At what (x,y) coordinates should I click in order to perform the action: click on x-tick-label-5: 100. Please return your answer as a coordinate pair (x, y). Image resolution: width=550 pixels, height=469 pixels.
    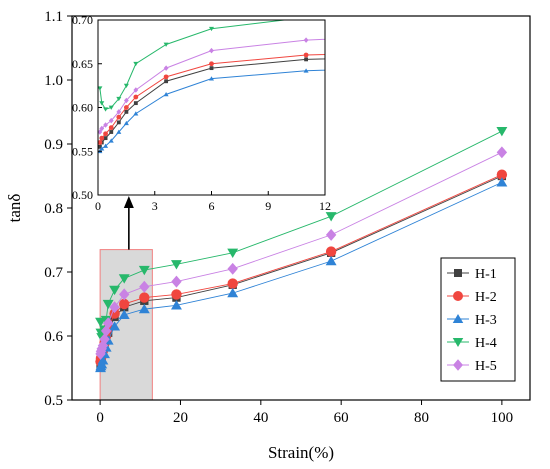
    Looking at the image, I should click on (502, 418).